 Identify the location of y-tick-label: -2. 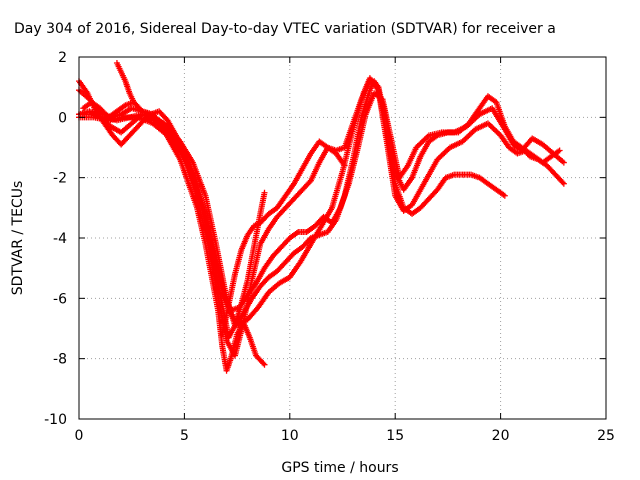
(60, 179).